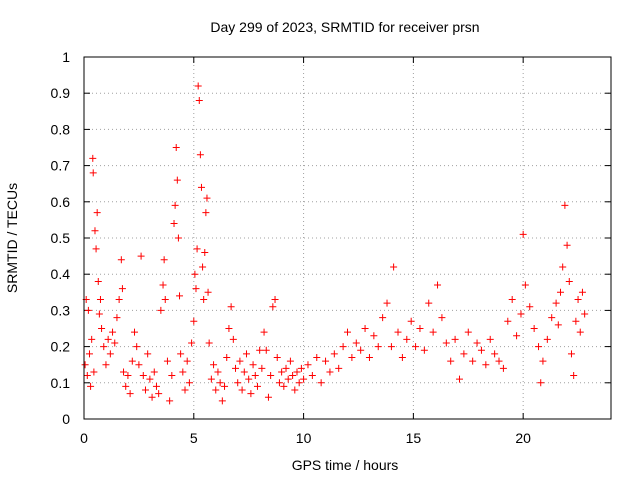 The image size is (640, 480). Describe the element at coordinates (345, 465) in the screenshot. I see `x-axis-label: GPS time / hours` at that location.